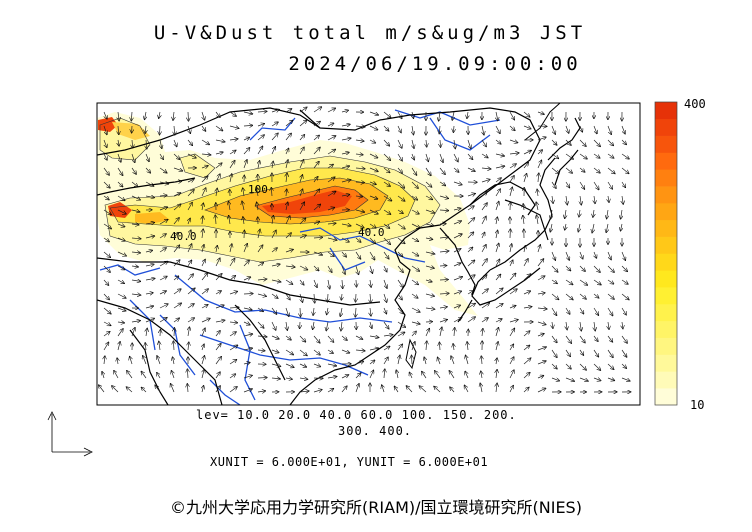  Describe the element at coordinates (666, 253) in the screenshot. I see `colorbar-frame` at that location.